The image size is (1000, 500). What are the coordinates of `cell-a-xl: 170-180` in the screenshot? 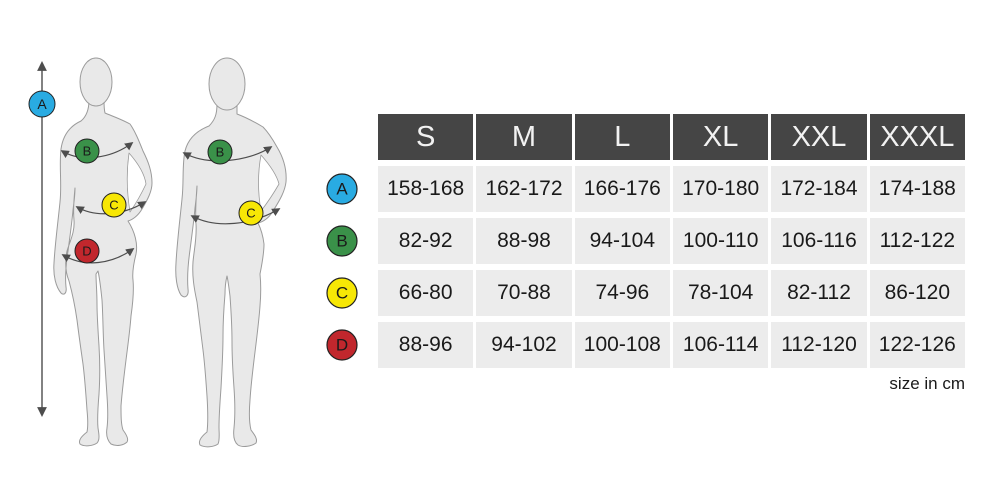 It's located at (721, 189).